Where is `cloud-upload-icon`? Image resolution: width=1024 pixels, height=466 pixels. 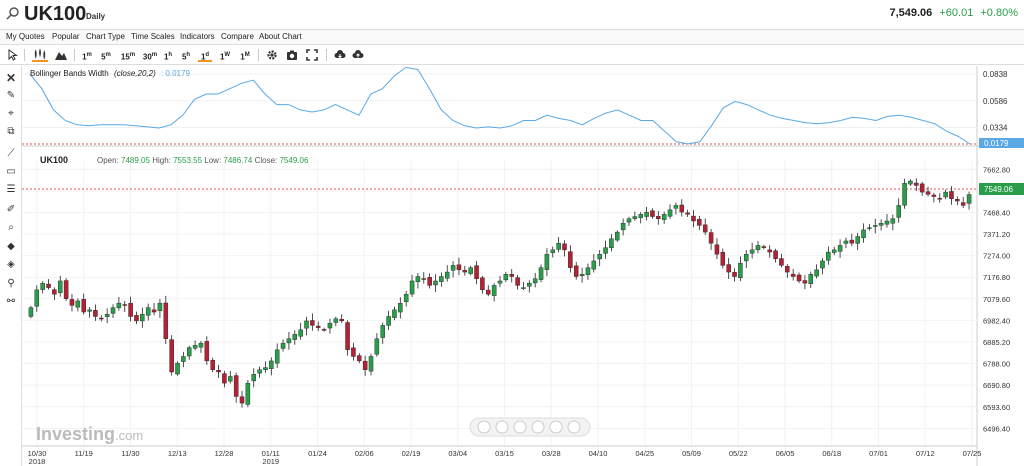 cloud-upload-icon is located at coordinates (358, 55).